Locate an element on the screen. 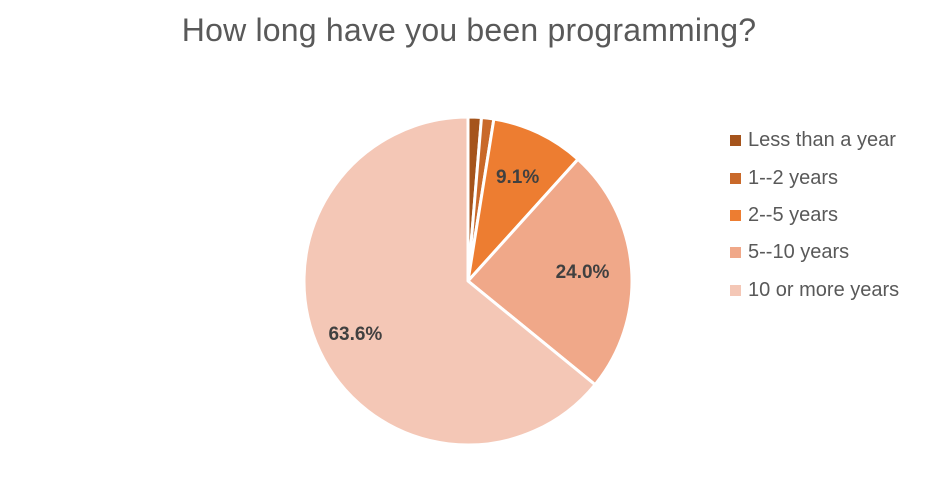 The image size is (938, 481). chart-title: How long have you been programming? is located at coordinates (469, 30).